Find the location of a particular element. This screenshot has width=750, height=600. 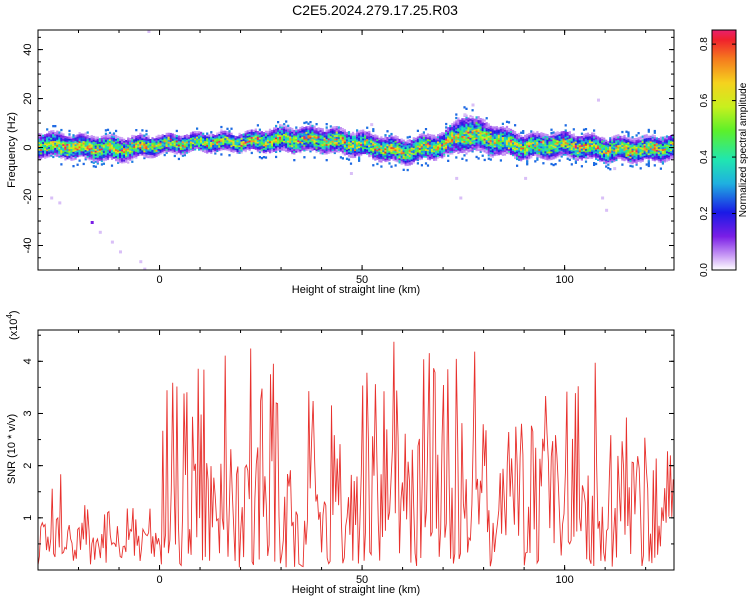

colorbar-tick-label: 0.6 is located at coordinates (704, 100).